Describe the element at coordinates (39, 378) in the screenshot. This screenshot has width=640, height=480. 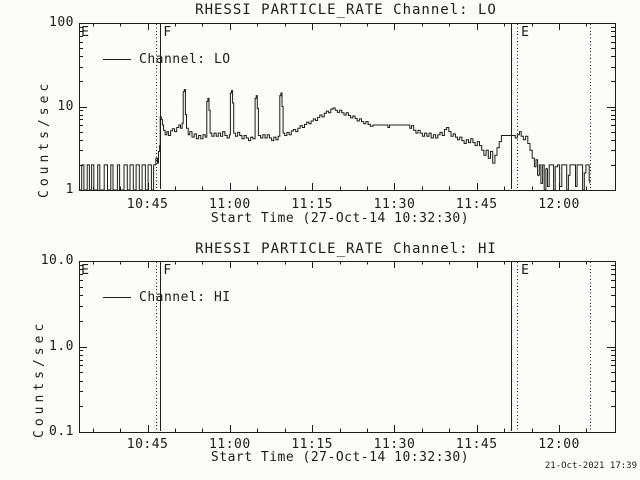
I see `y-axis-label-hi: Counts/sec` at that location.